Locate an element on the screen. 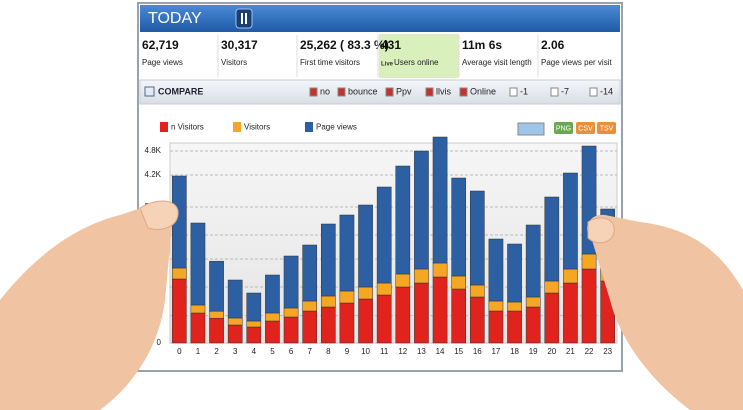 The width and height of the screenshot is (743, 410). x-tick-label: 5 is located at coordinates (272, 351).